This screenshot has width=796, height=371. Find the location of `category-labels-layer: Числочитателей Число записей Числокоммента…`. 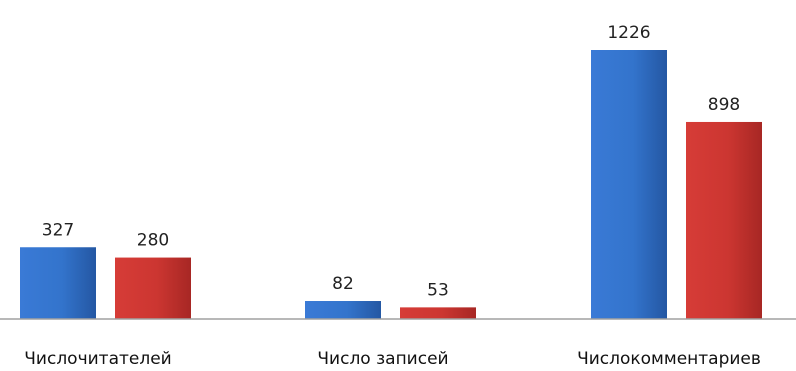

category-labels-layer: Числочитателей Число записей Числокоммента… is located at coordinates (392, 359).